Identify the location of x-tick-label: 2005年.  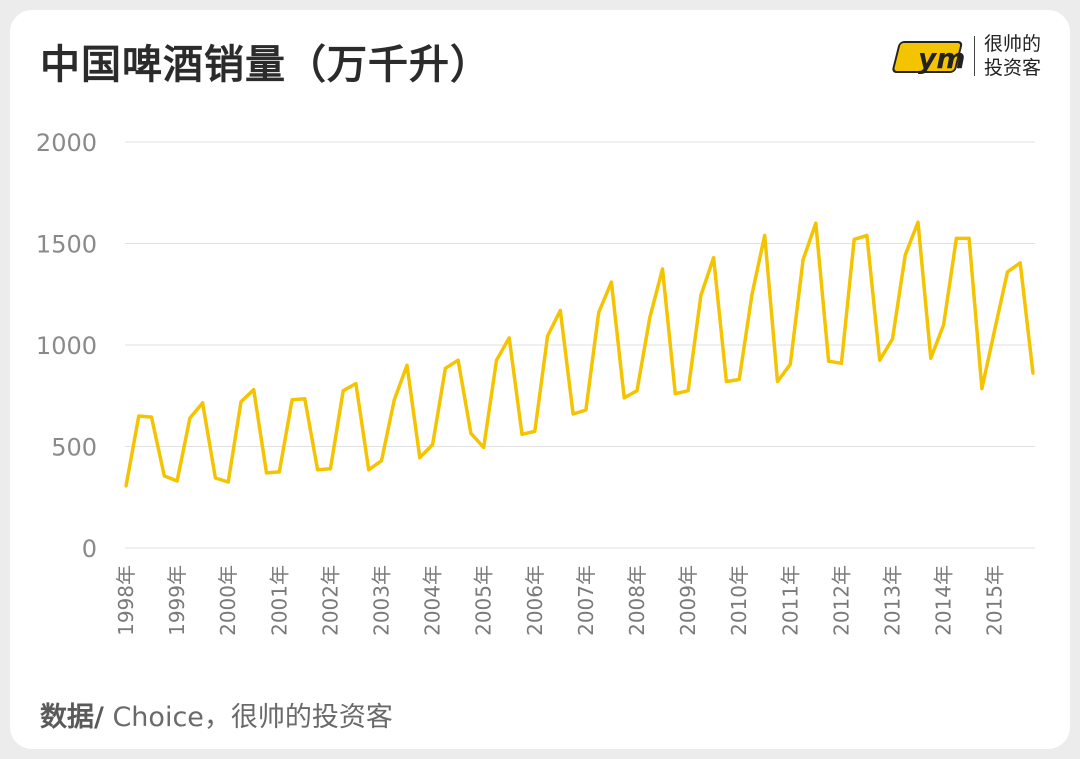
(484, 600).